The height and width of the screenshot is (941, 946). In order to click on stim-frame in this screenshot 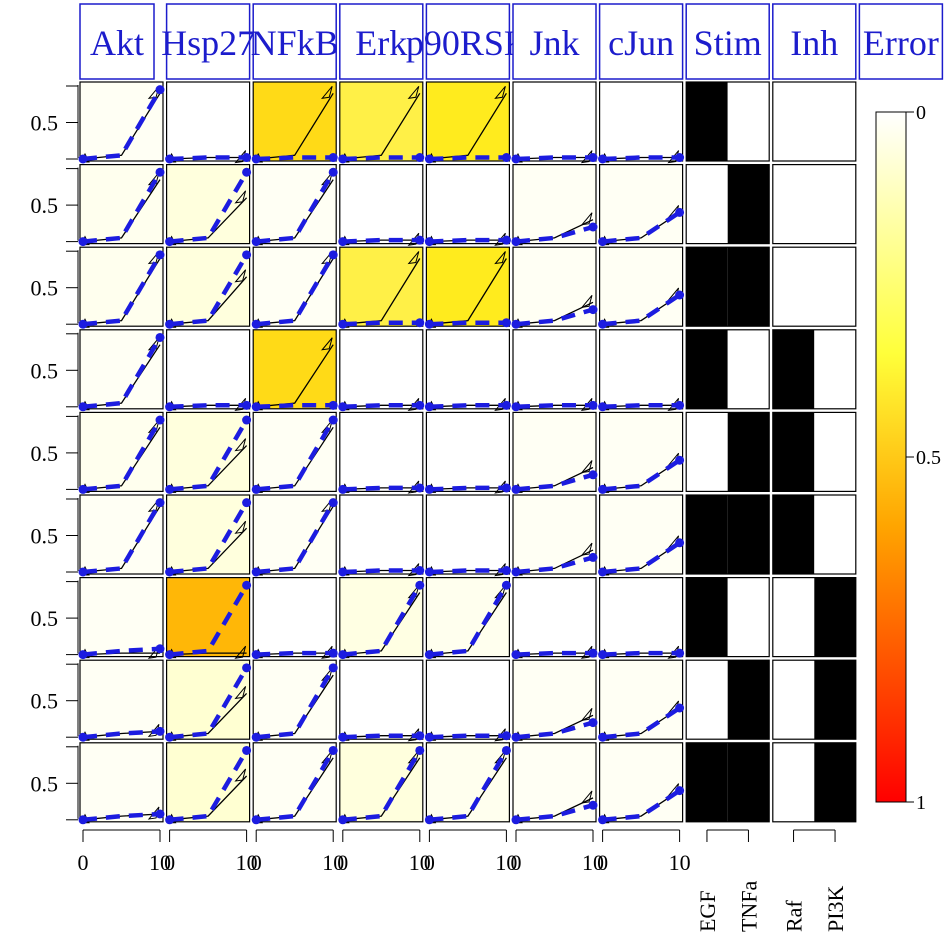, I will do `click(727, 782)`.